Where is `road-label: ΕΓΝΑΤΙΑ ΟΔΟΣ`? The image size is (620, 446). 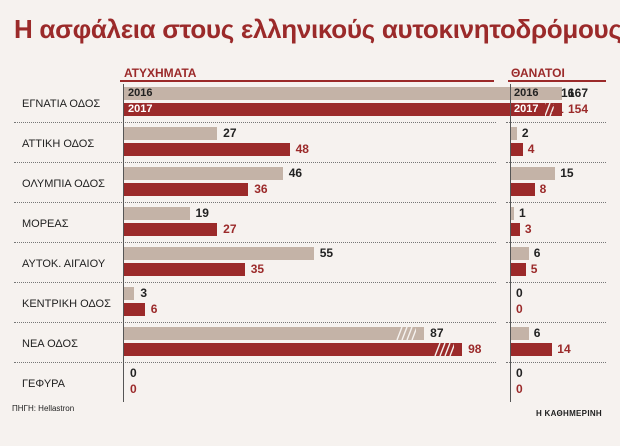 road-label: ΕΓΝΑΤΙΑ ΟΔΟΣ is located at coordinates (61, 104).